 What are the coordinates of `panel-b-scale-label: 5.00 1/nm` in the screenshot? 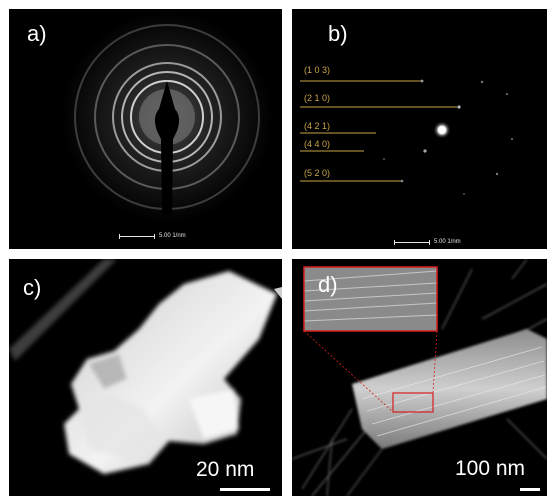 It's located at (447, 242).